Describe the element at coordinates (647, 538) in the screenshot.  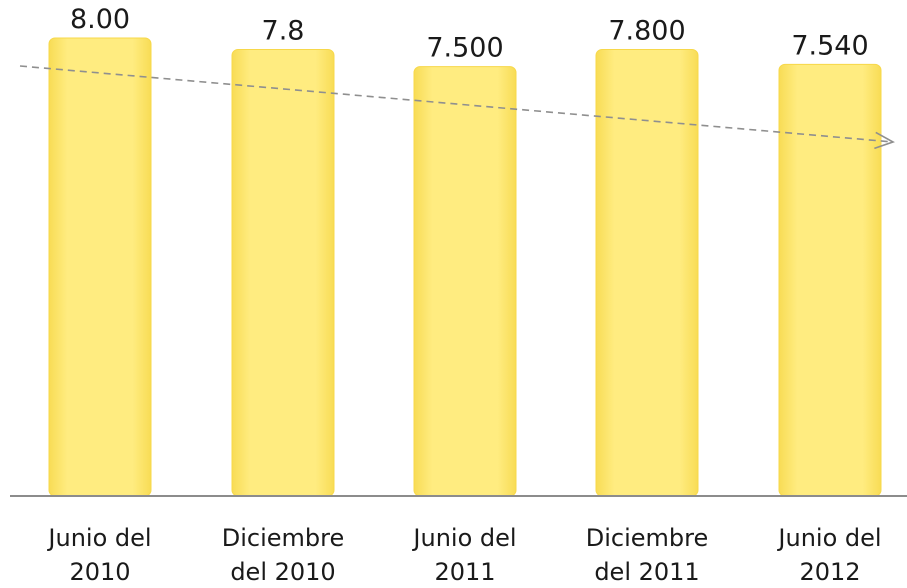
I see `x-tick-label-4-line-1: Diciembre` at that location.